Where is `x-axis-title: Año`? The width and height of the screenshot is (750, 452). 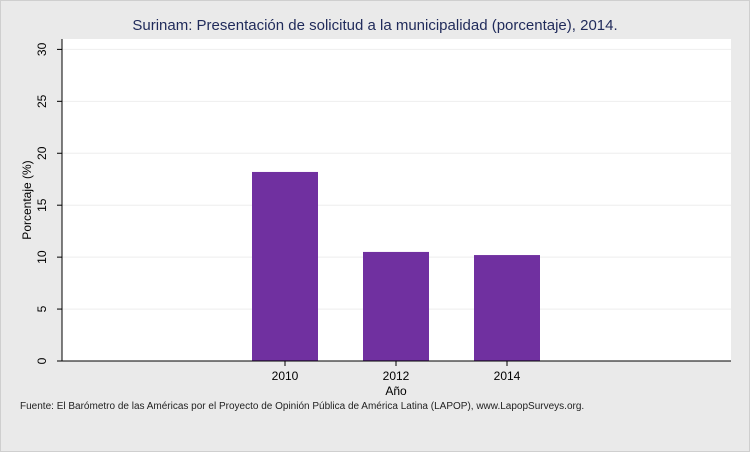
x-axis-title: Año is located at coordinates (396, 391).